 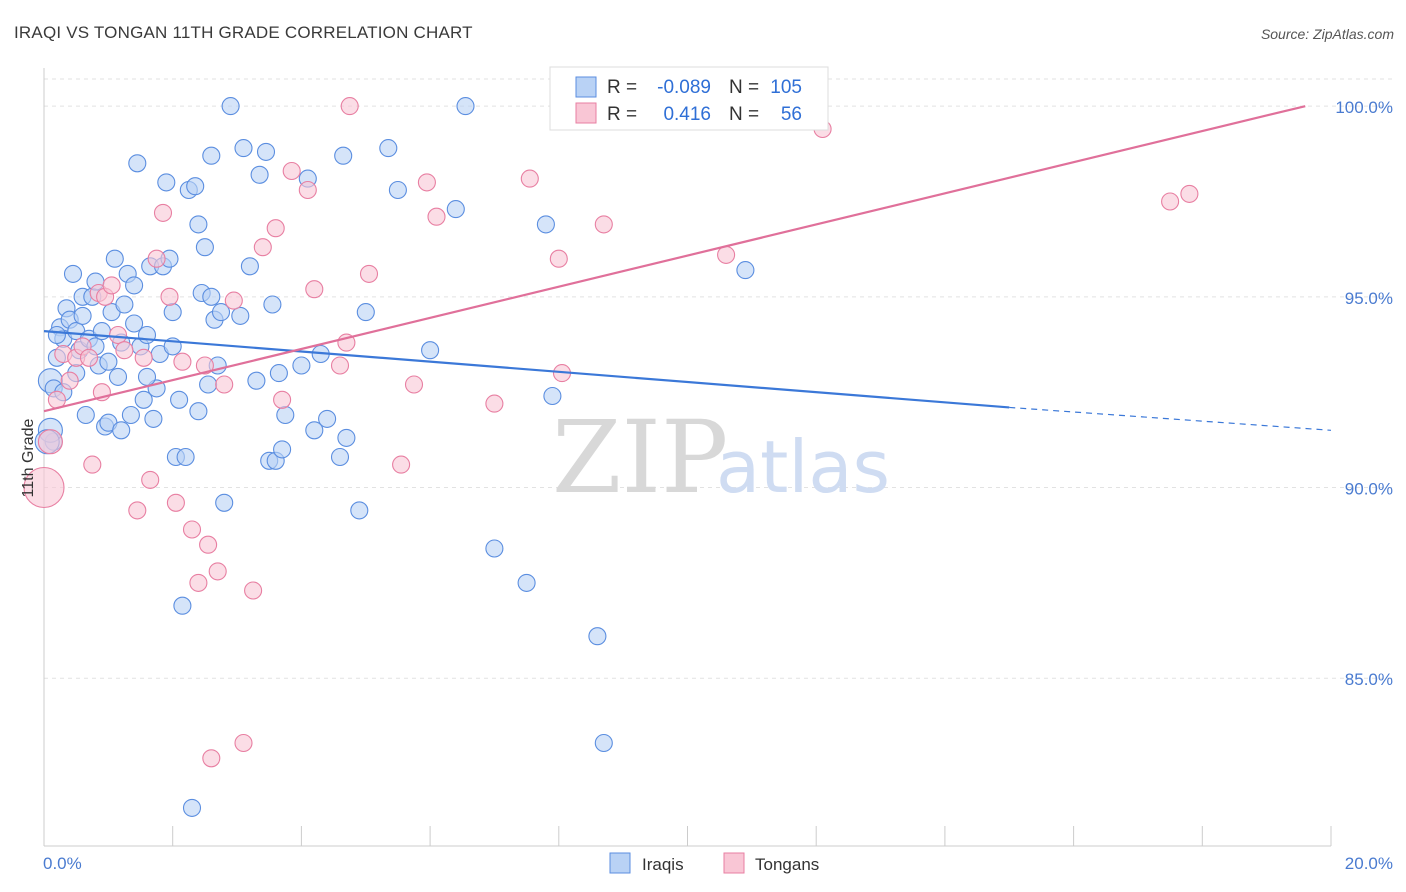 What do you see at coordinates (1327, 34) in the screenshot?
I see `chart-source: Source: ZipAtlas.com` at bounding box center [1327, 34].